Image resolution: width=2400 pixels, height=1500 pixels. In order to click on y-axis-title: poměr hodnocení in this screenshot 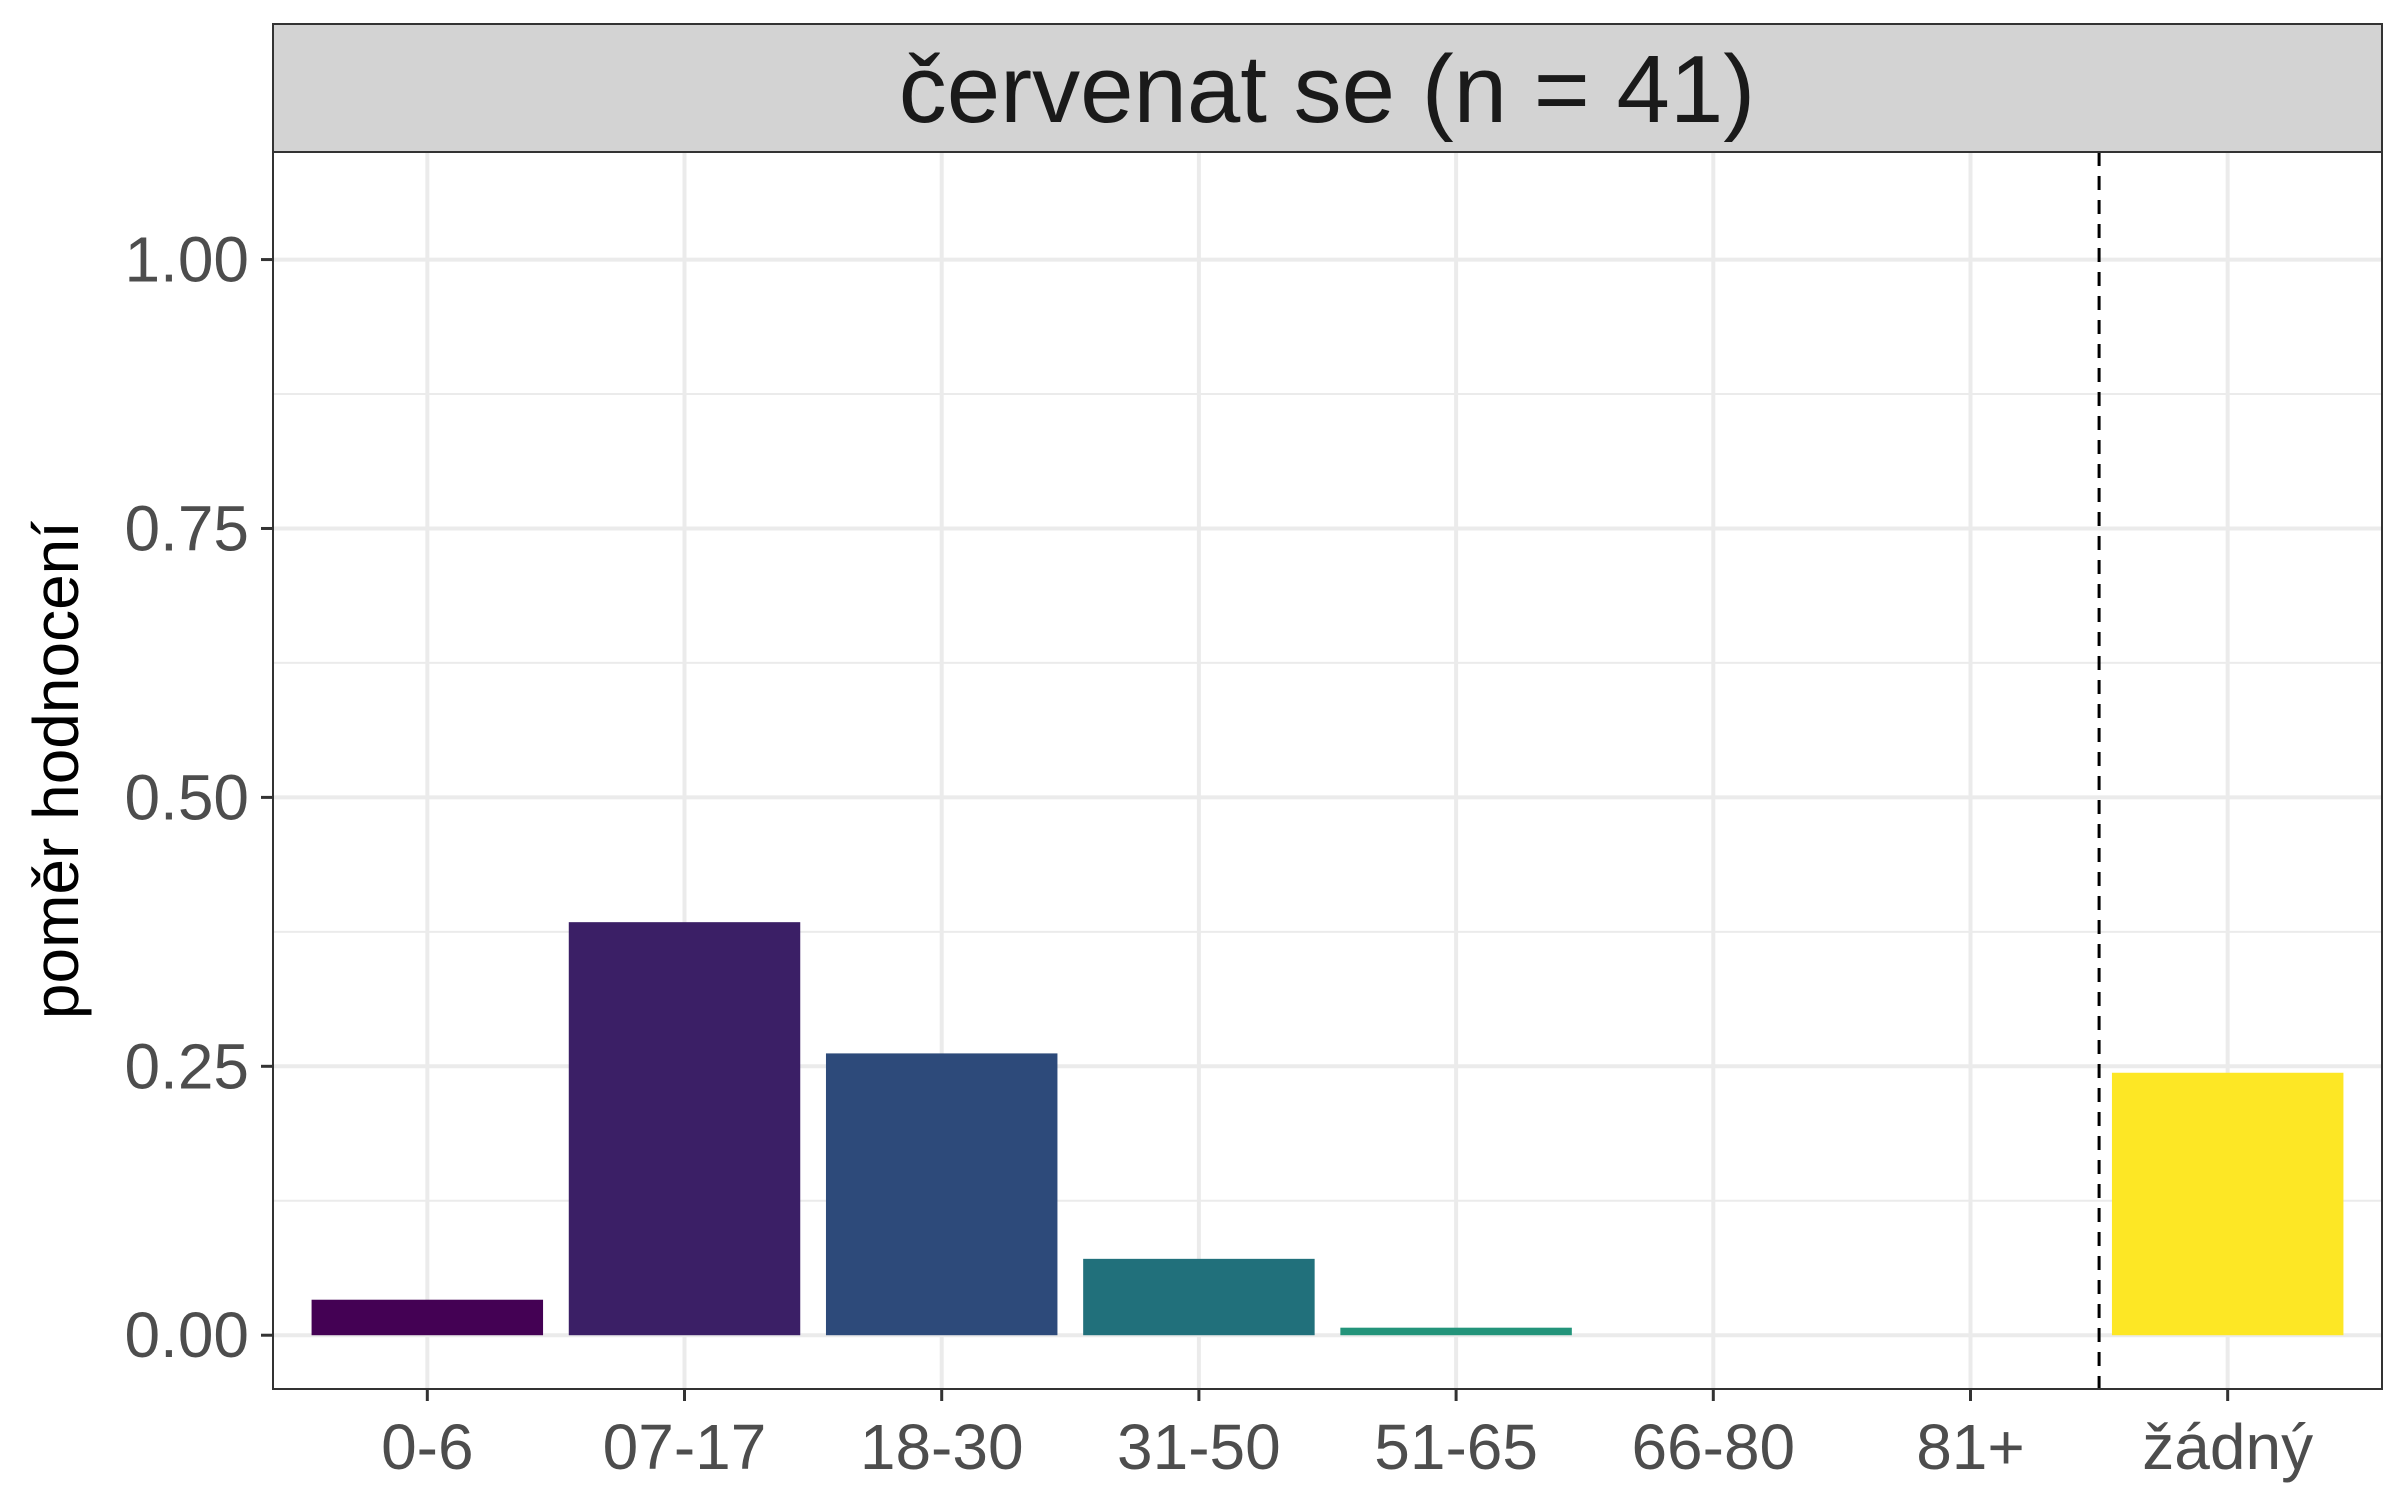, I will do `click(56, 770)`.